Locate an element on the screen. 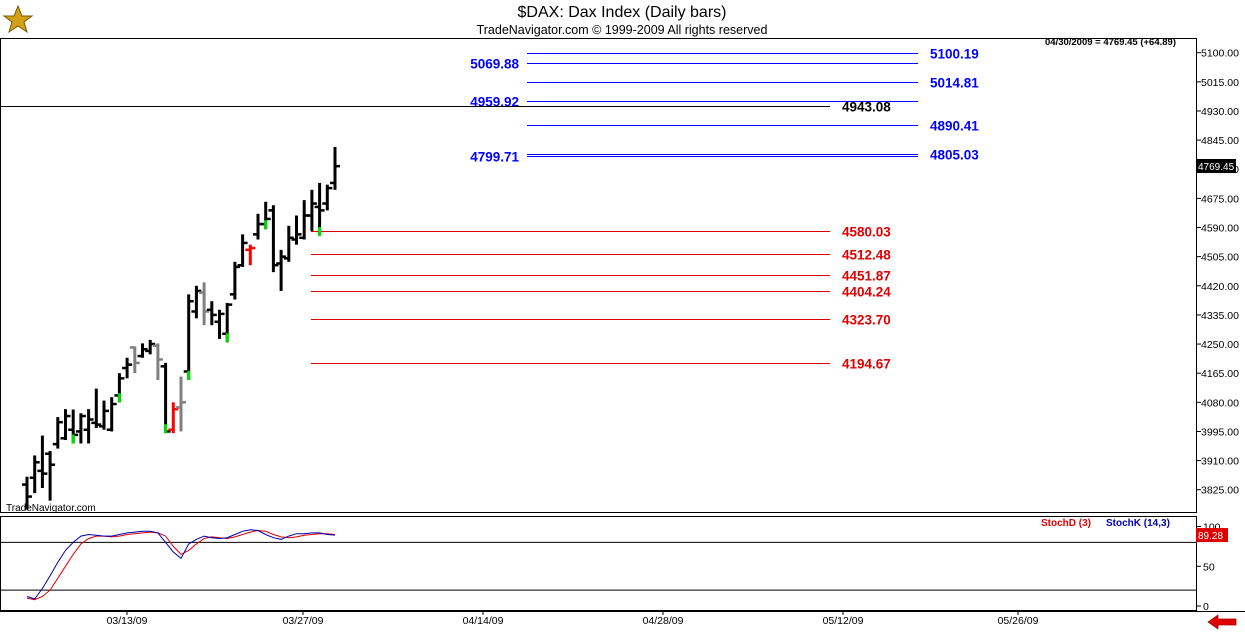  level-label: 4959.92 is located at coordinates (494, 102).